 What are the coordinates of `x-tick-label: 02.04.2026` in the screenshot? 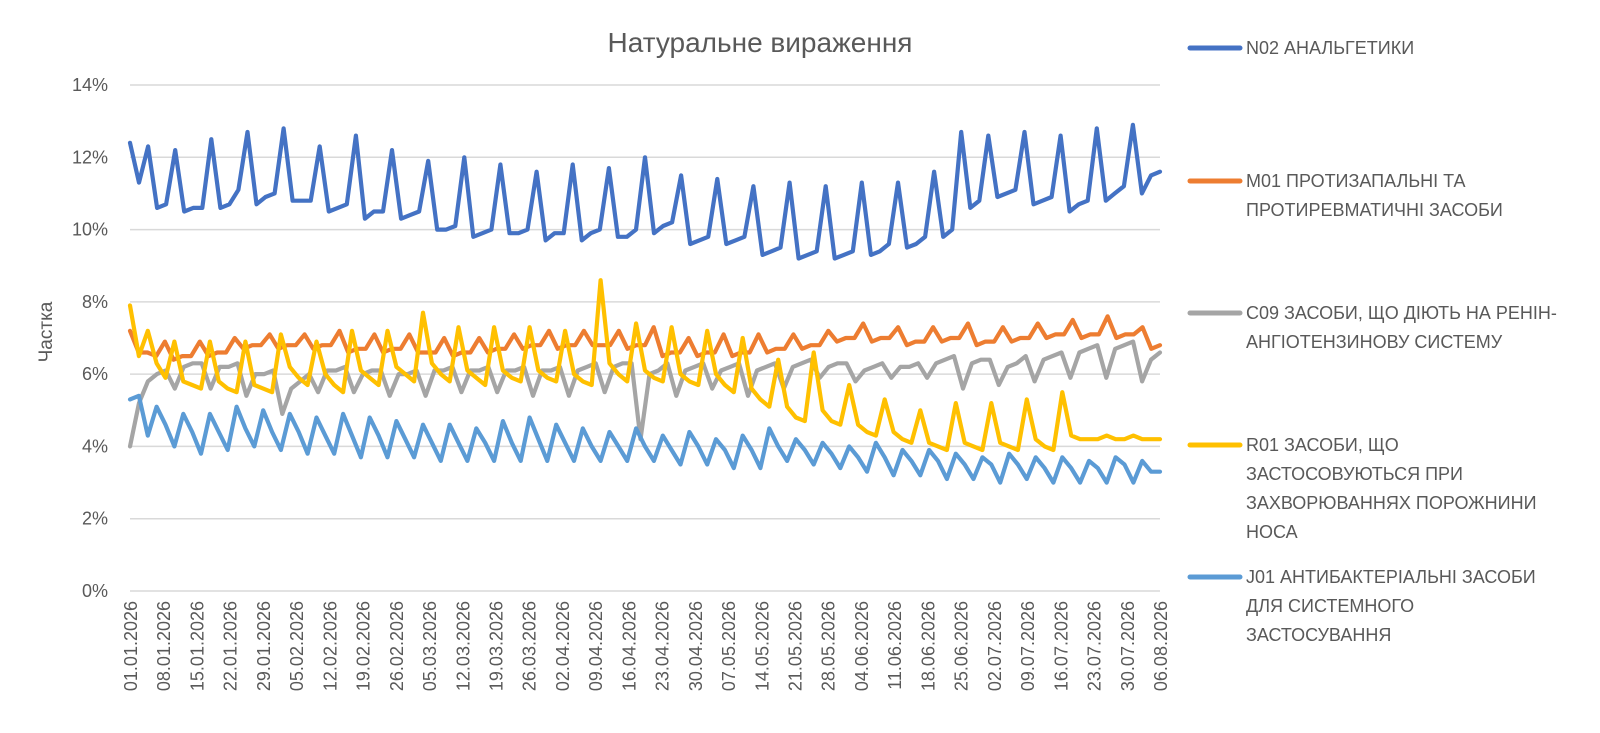 It's located at (563, 646).